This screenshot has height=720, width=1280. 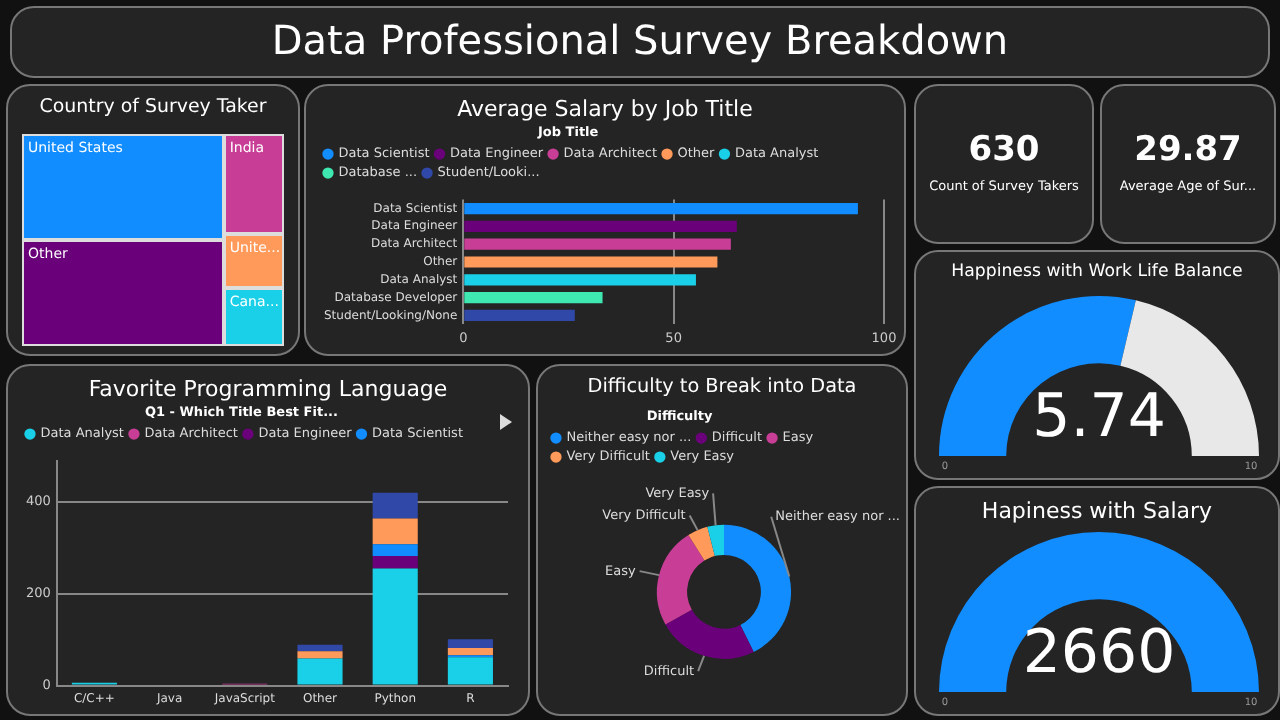 I want to click on text: Data Professional Survey Breakdown, so click(x=640, y=40).